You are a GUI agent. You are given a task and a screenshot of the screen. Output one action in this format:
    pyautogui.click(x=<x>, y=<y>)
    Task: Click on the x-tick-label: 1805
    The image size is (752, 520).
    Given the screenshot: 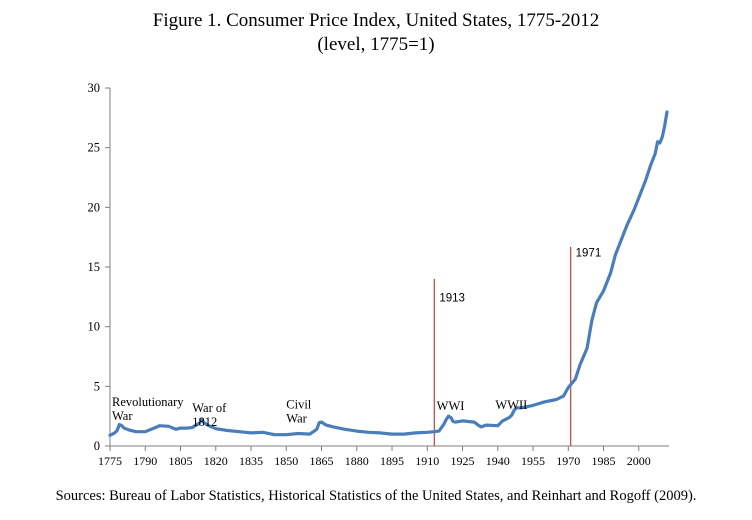 What is the action you would take?
    pyautogui.click(x=181, y=461)
    